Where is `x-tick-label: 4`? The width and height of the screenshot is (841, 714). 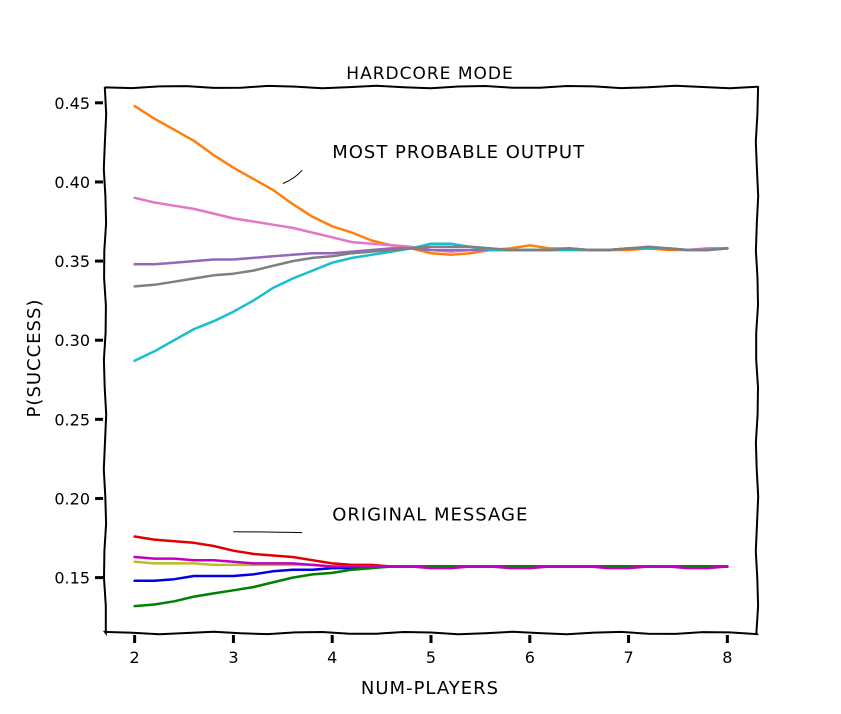 x-tick-label: 4 is located at coordinates (332, 657).